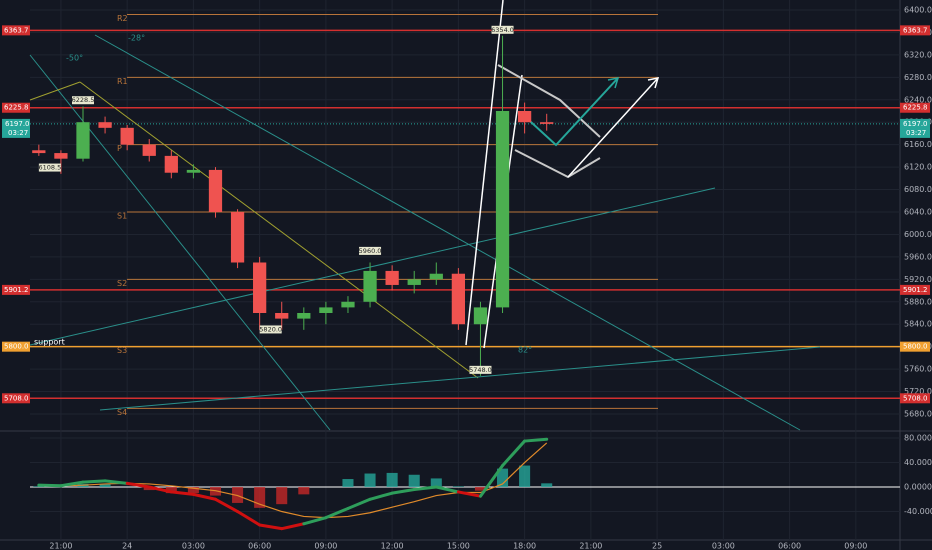 This screenshot has width=932, height=550. What do you see at coordinates (484, 173) in the screenshot?
I see `channel-line` at bounding box center [484, 173].